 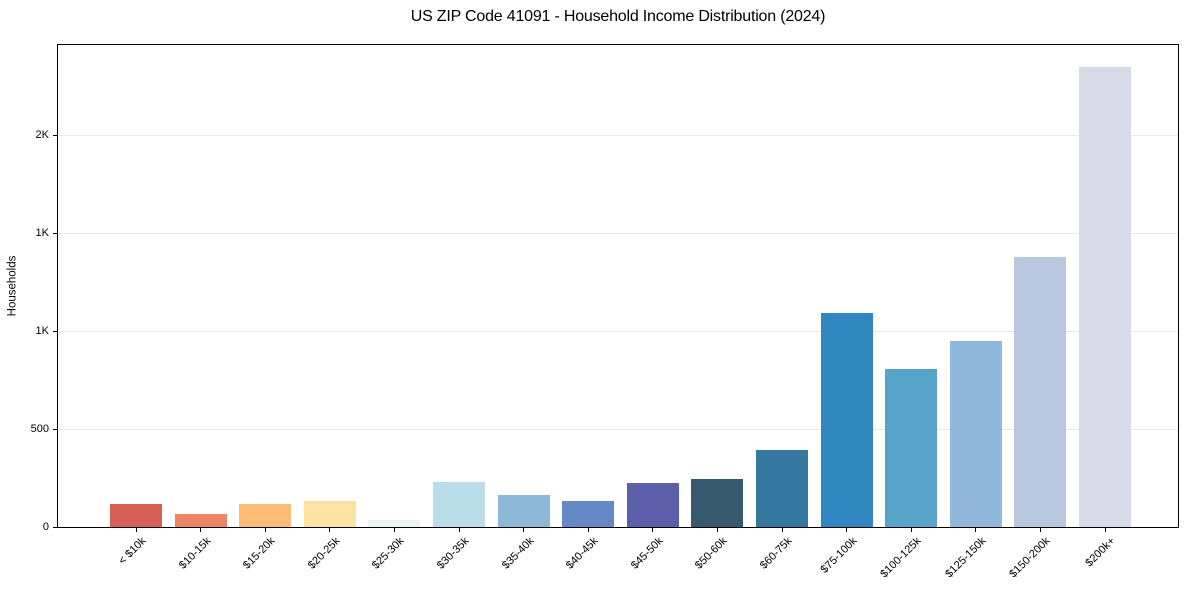 I want to click on bar-$75-100k, so click(x=846, y=420).